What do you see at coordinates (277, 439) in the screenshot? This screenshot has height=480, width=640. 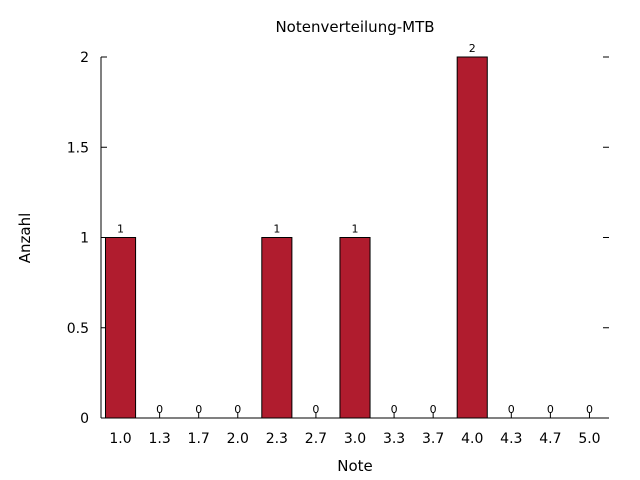 I see `x-tick-label: 2.3` at bounding box center [277, 439].